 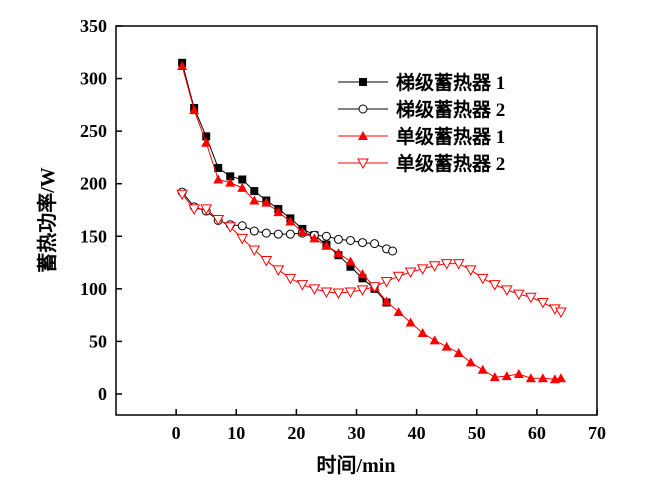 What do you see at coordinates (93, 131) in the screenshot?
I see `y-tick-label: 250` at bounding box center [93, 131].